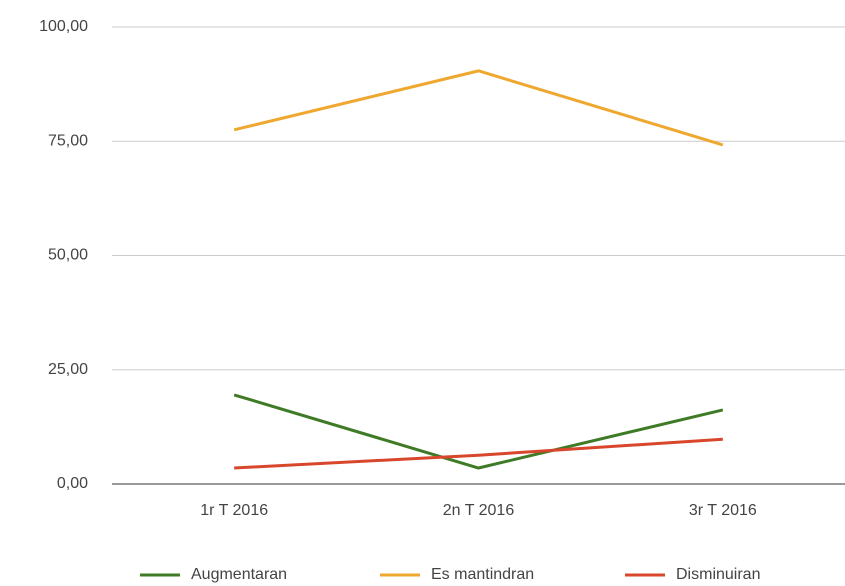 The height and width of the screenshot is (586, 845). What do you see at coordinates (482, 574) in the screenshot?
I see `legend-label: Es mantindran` at bounding box center [482, 574].